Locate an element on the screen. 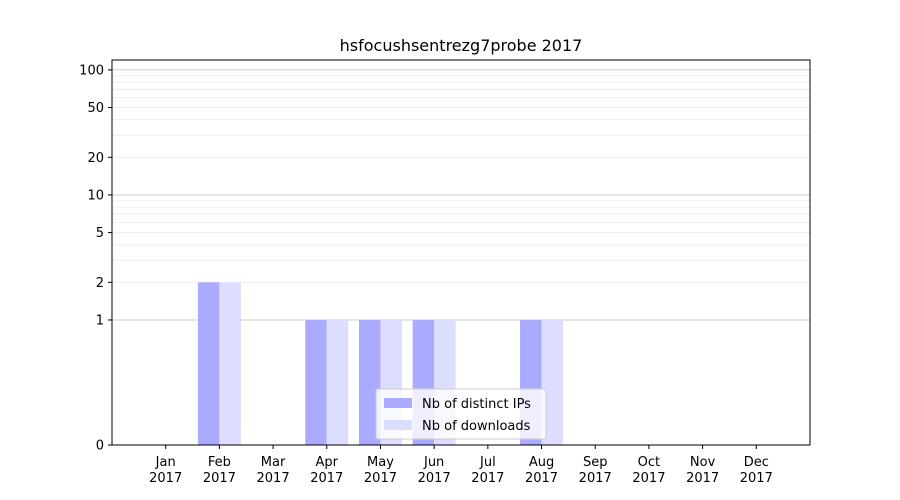  x-tick-label-month: Dec is located at coordinates (756, 462).